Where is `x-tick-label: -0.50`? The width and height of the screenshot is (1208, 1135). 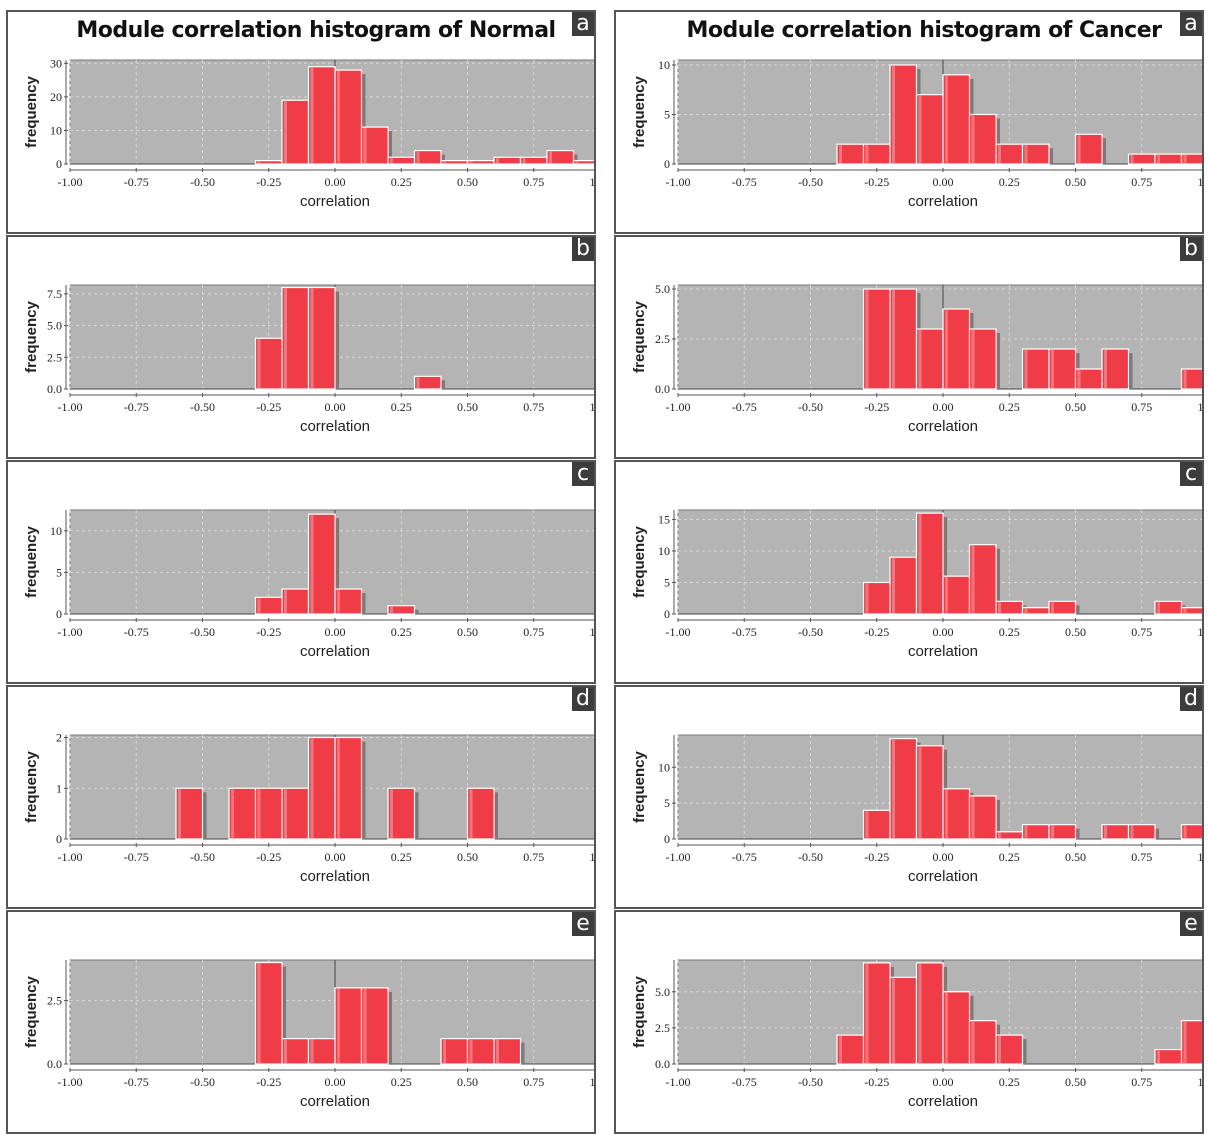
x-tick-label: -0.50 is located at coordinates (202, 407).